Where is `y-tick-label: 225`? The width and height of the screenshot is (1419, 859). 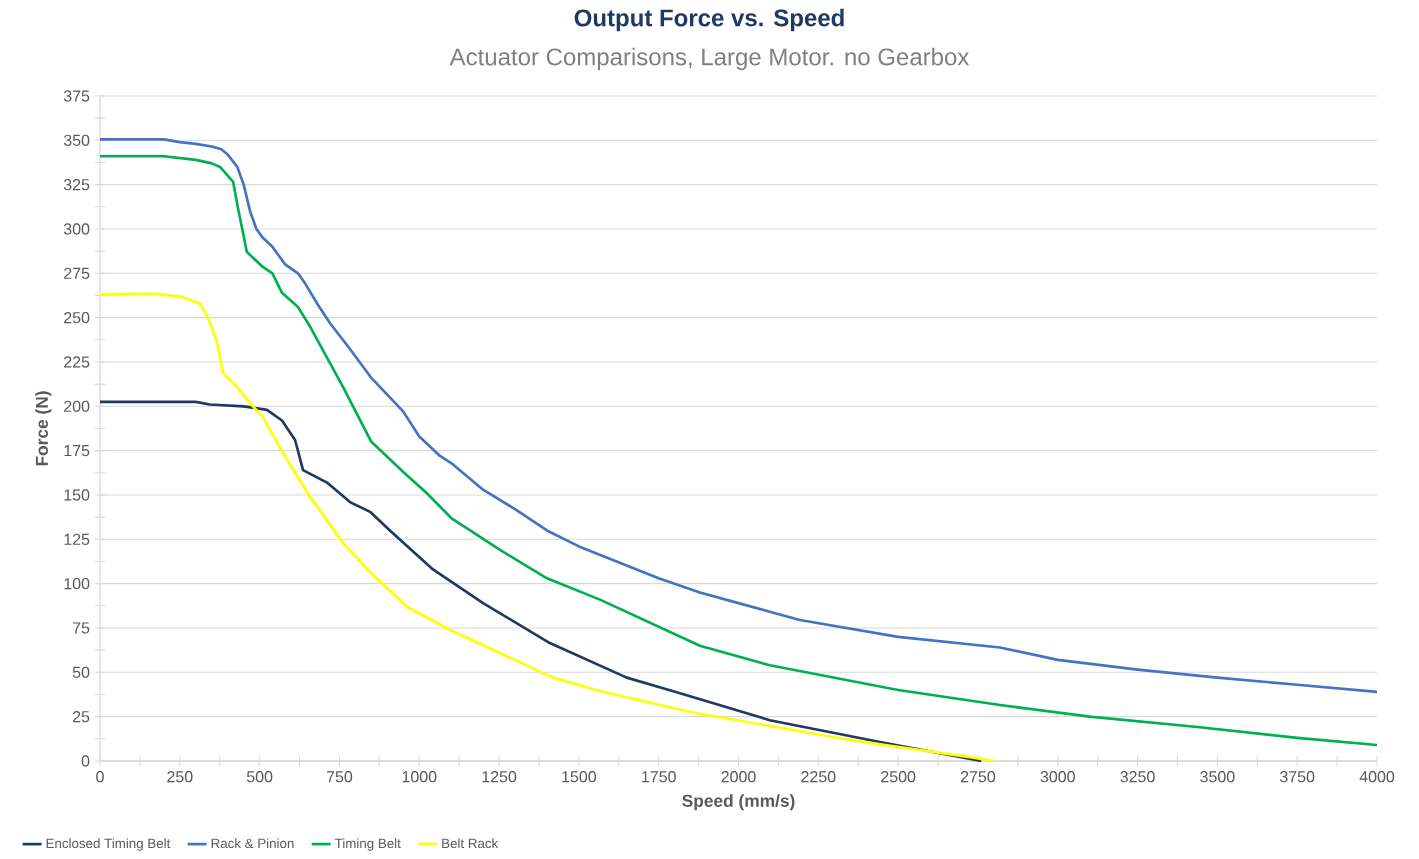 y-tick-label: 225 is located at coordinates (77, 362).